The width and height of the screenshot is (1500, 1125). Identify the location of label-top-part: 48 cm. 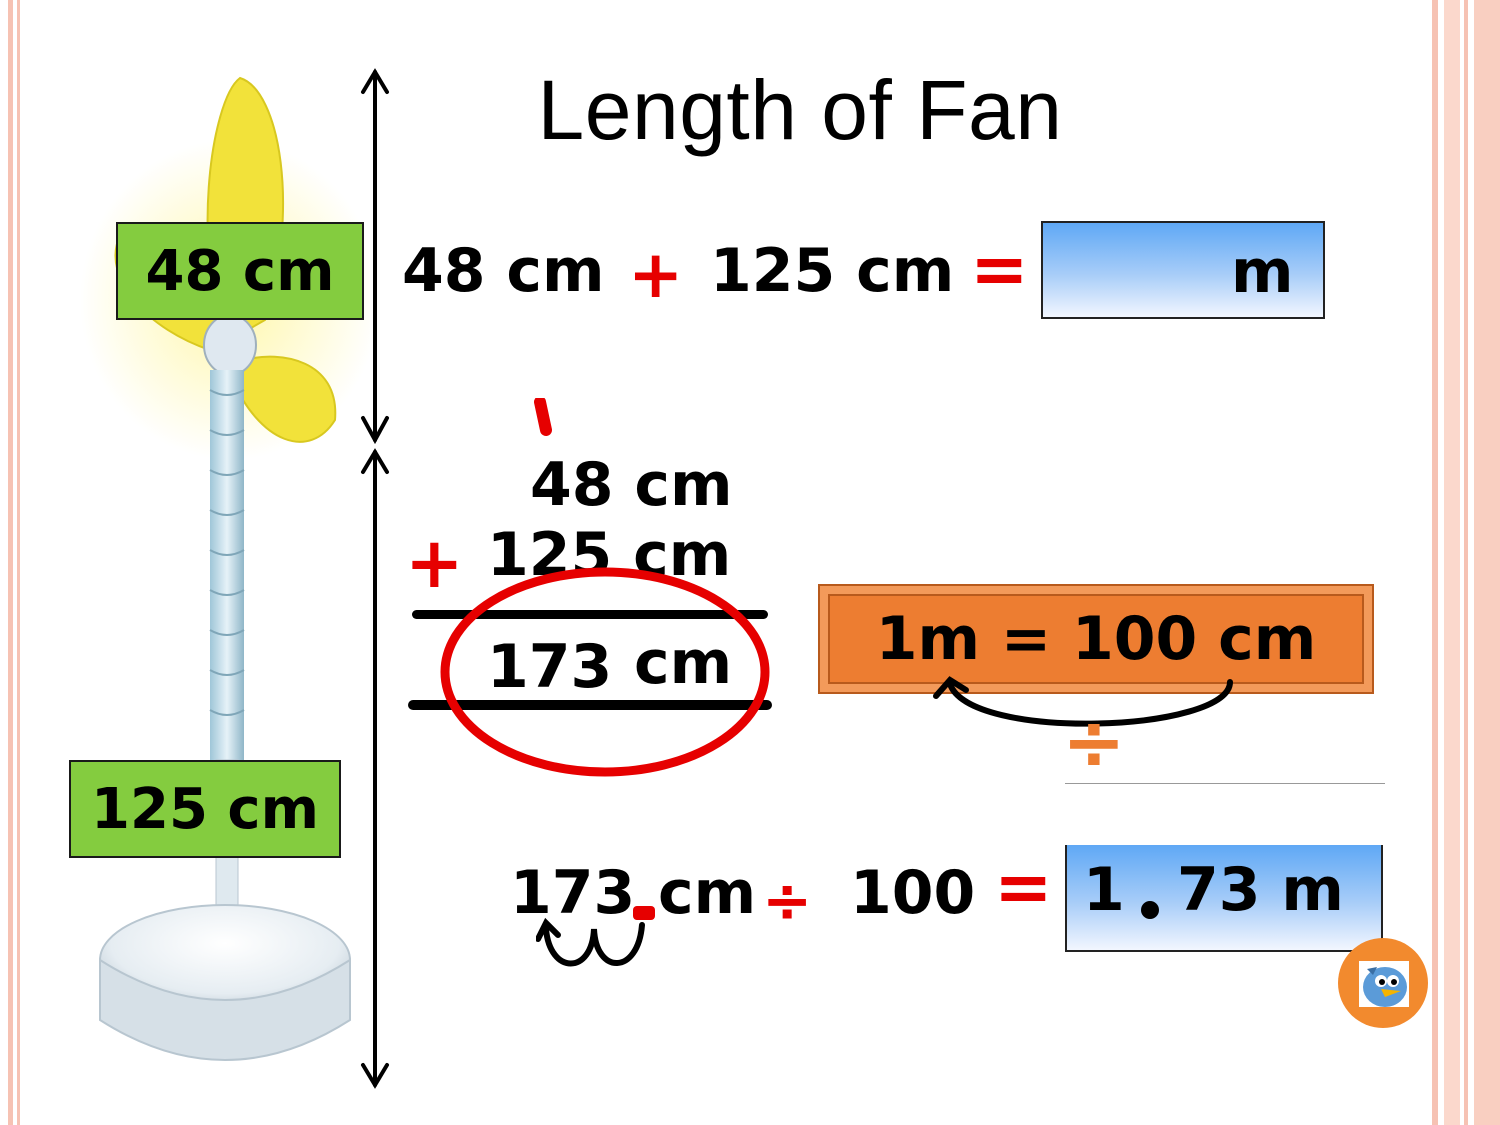
(240, 271).